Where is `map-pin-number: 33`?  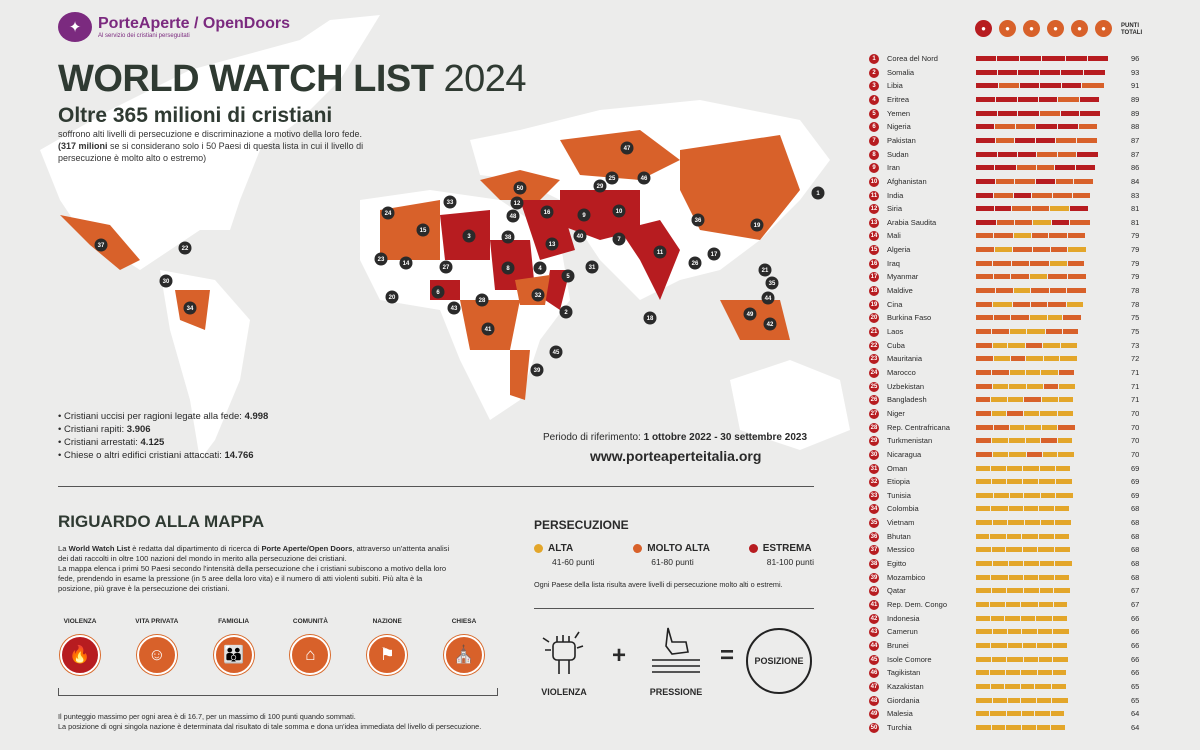
map-pin-number: 33 is located at coordinates (450, 203).